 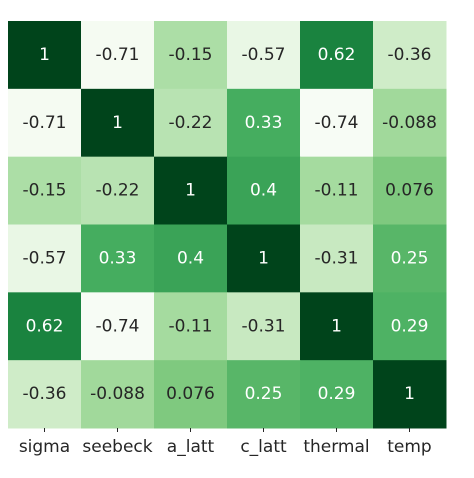 I want to click on heatmap-cell-r0-c2, so click(x=191, y=55).